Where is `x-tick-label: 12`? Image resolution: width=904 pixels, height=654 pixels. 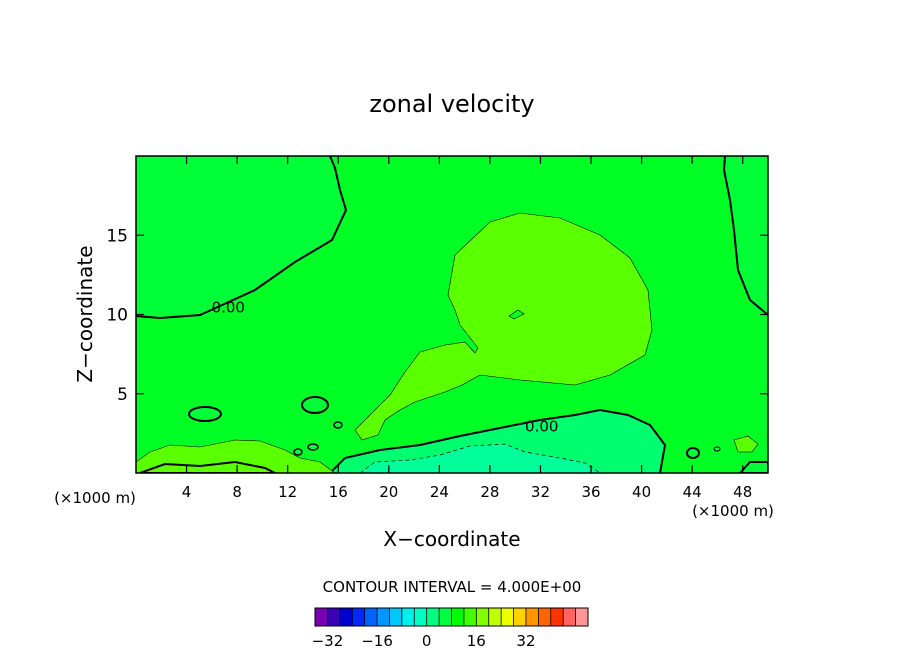 x-tick-label: 12 is located at coordinates (287, 492).